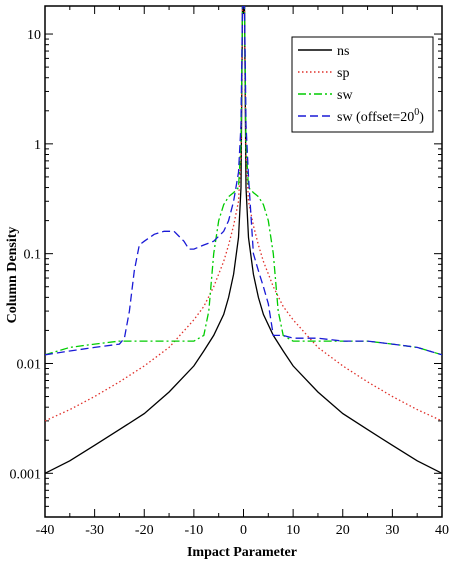 The height and width of the screenshot is (566, 450). Describe the element at coordinates (94, 530) in the screenshot. I see `x-tick-label: -30` at that location.